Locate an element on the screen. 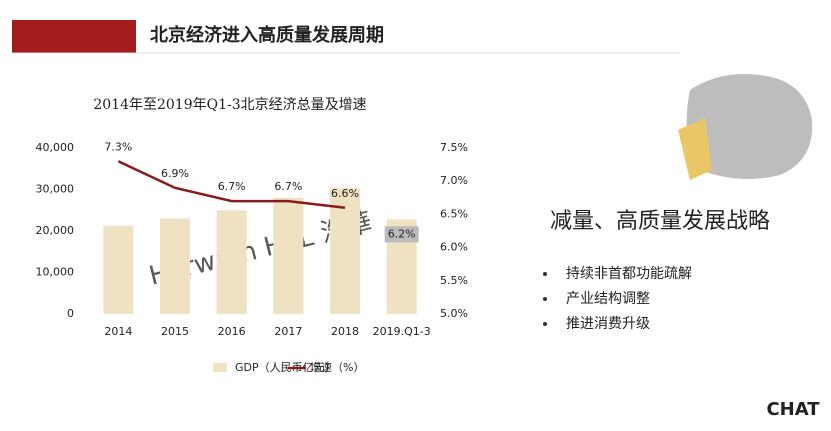  value-label: 6.6% is located at coordinates (345, 193).